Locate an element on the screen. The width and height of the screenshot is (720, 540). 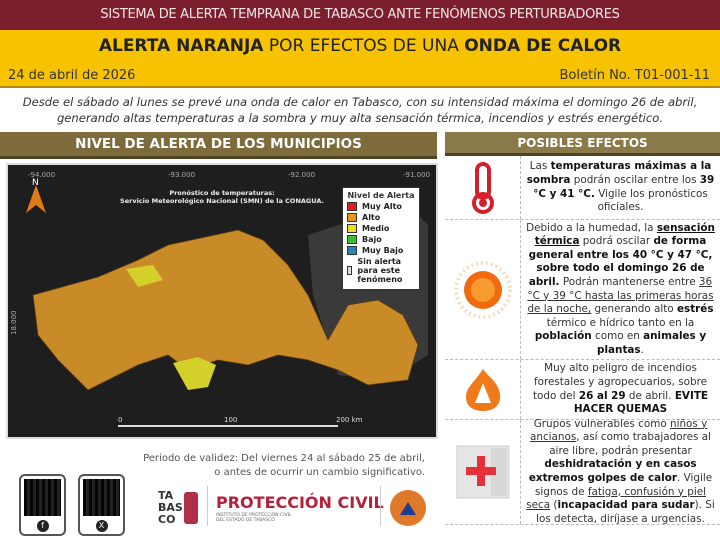
scale-label: 100 is located at coordinates (230, 420).